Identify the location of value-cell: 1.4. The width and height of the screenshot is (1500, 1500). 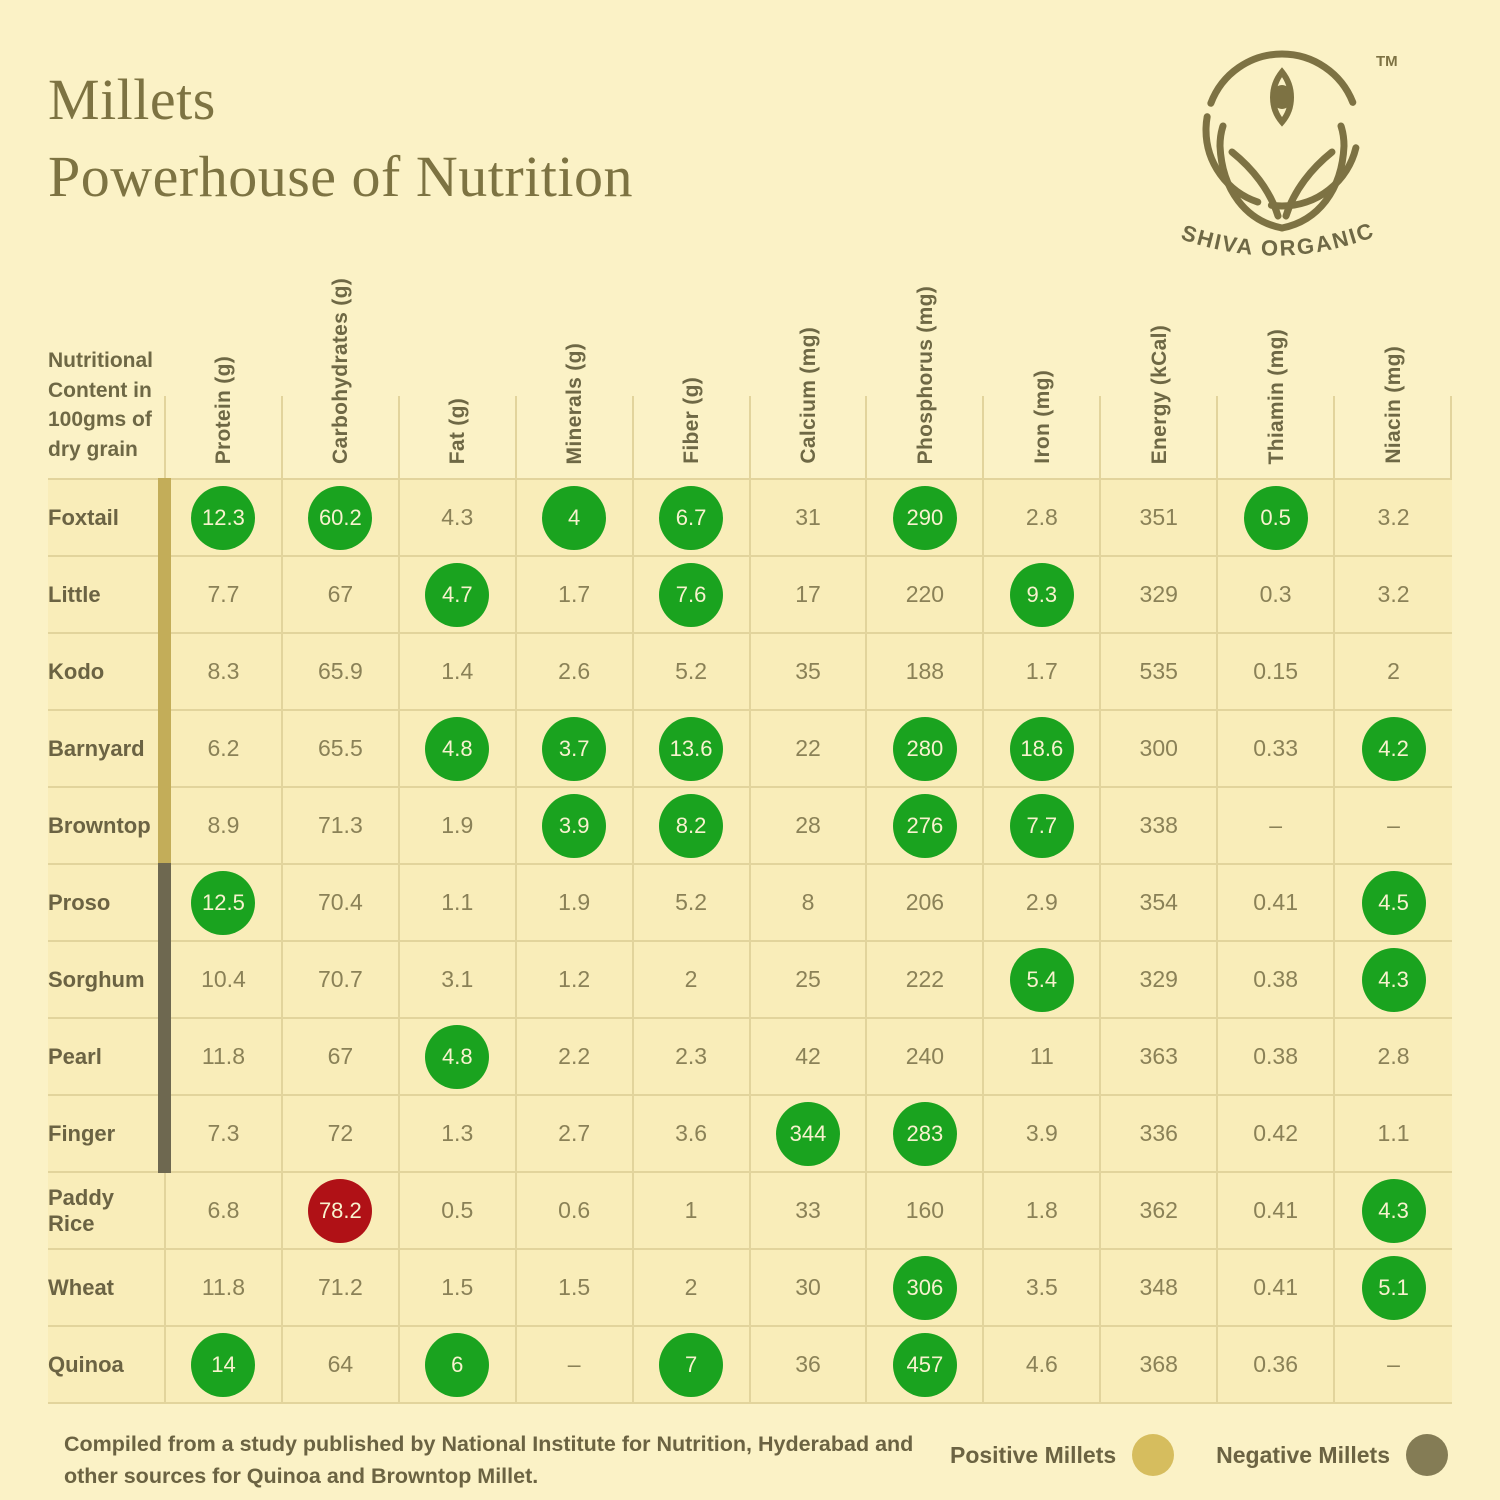
(458, 671).